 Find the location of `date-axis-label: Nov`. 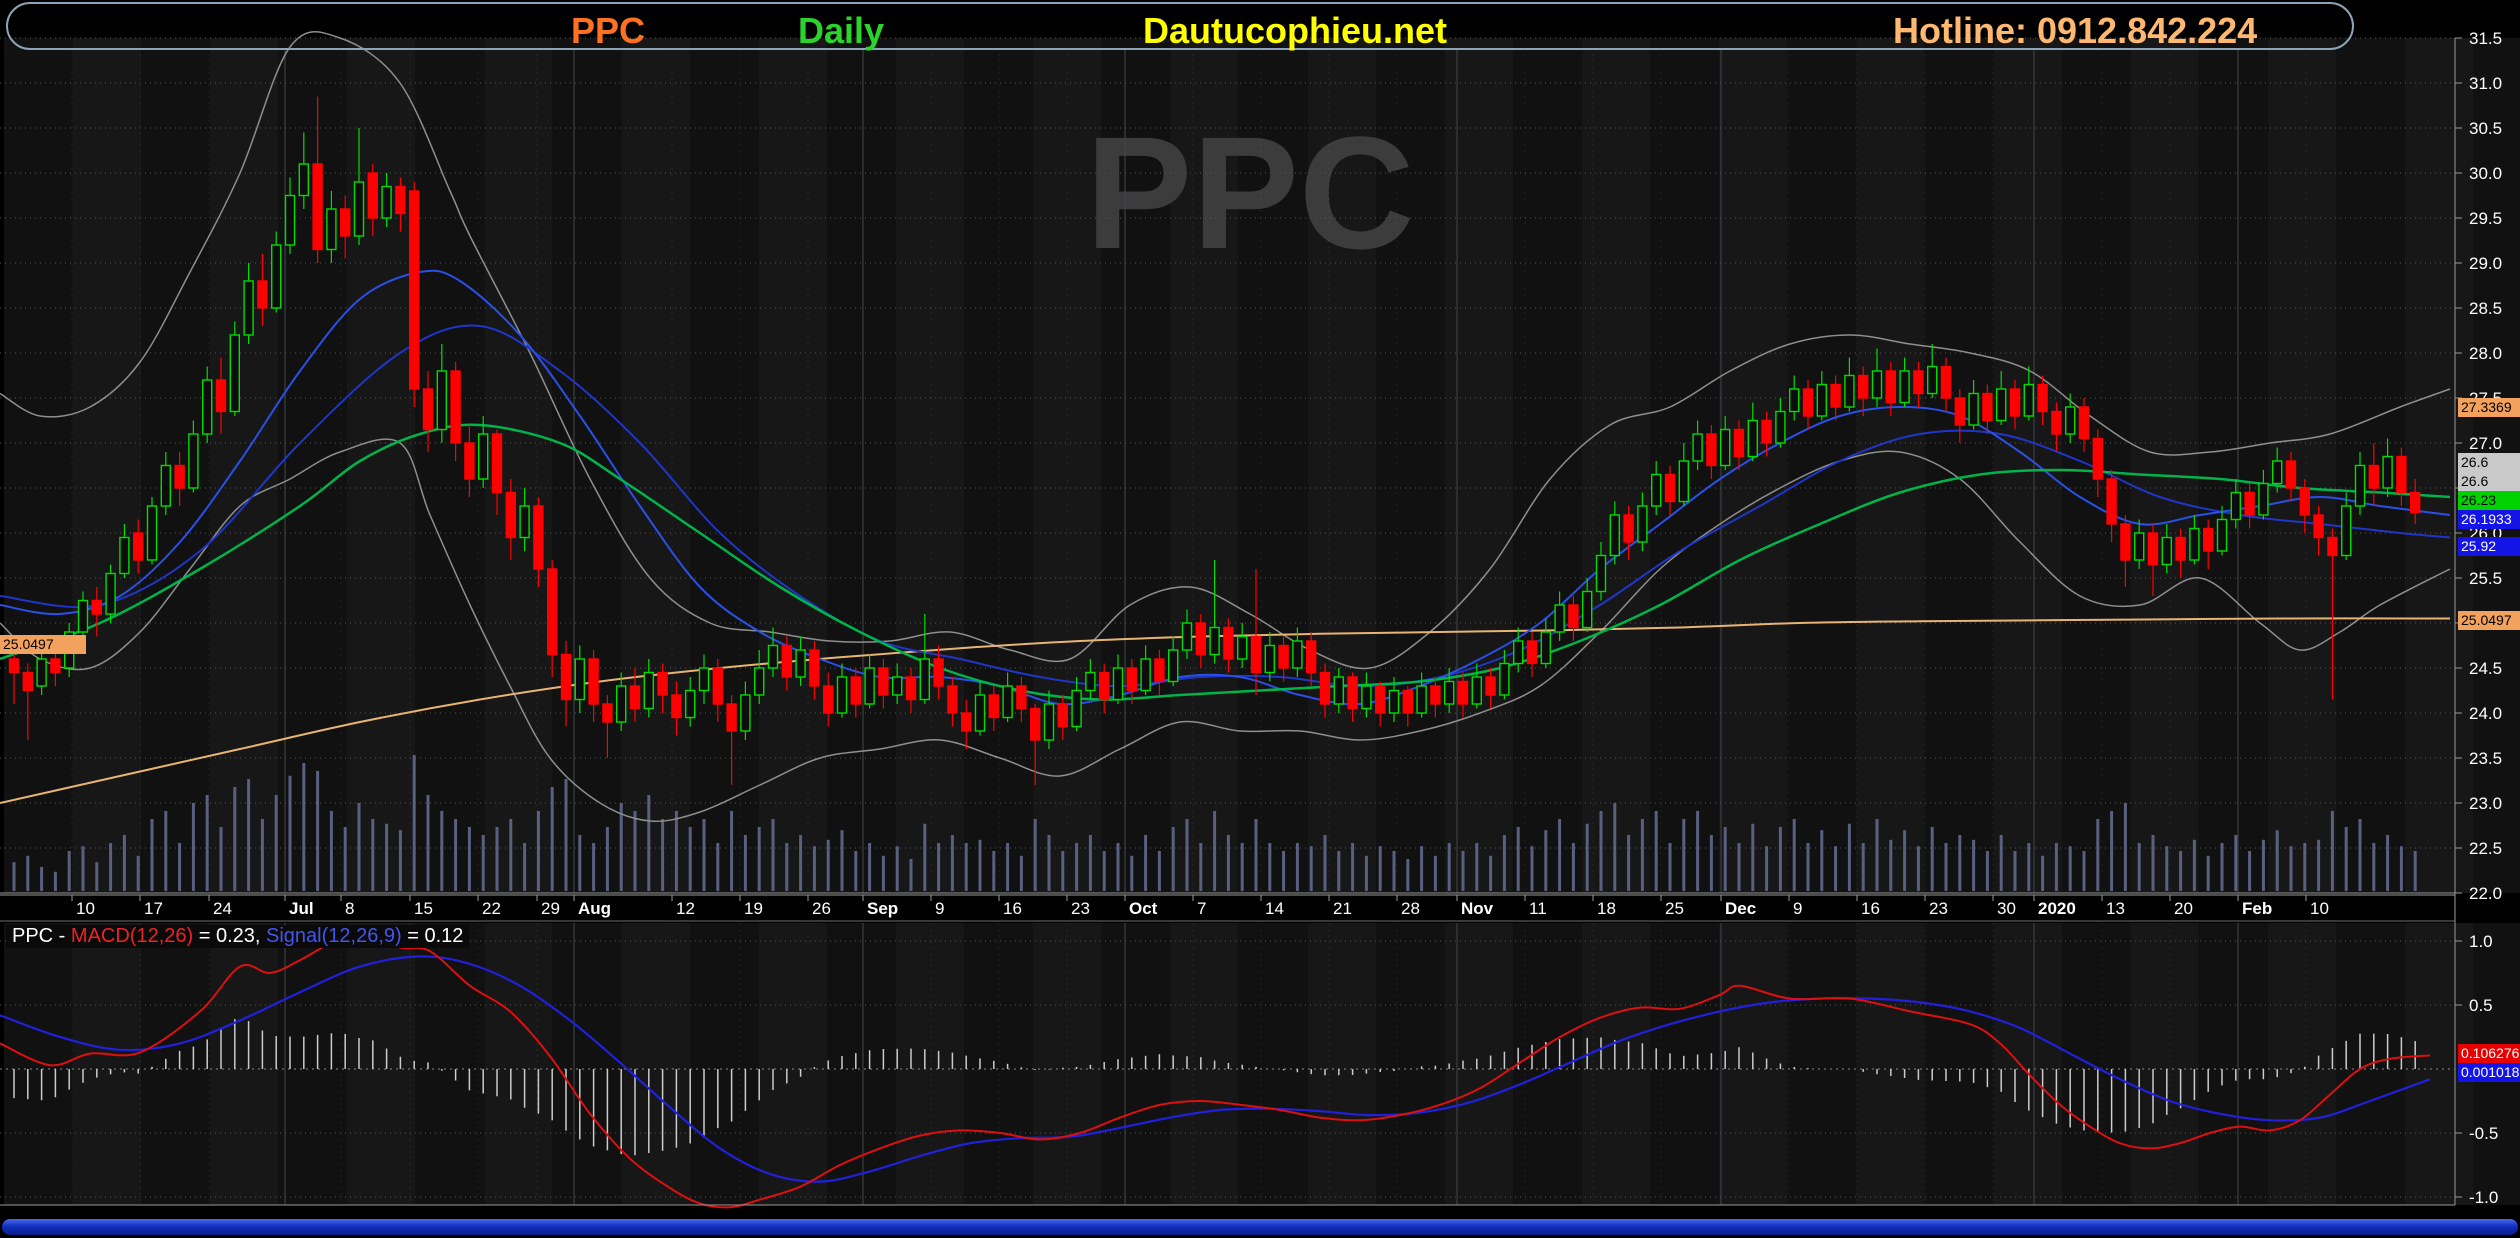

date-axis-label: Nov is located at coordinates (1477, 908).